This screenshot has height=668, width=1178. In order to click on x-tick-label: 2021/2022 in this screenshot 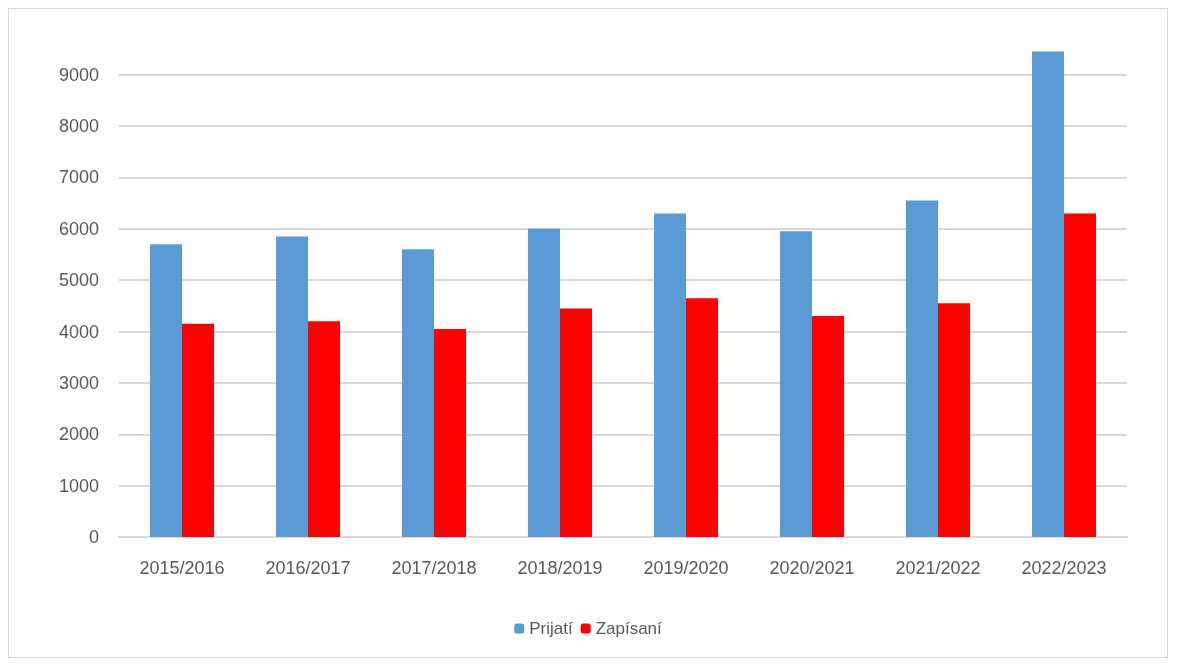, I will do `click(938, 568)`.